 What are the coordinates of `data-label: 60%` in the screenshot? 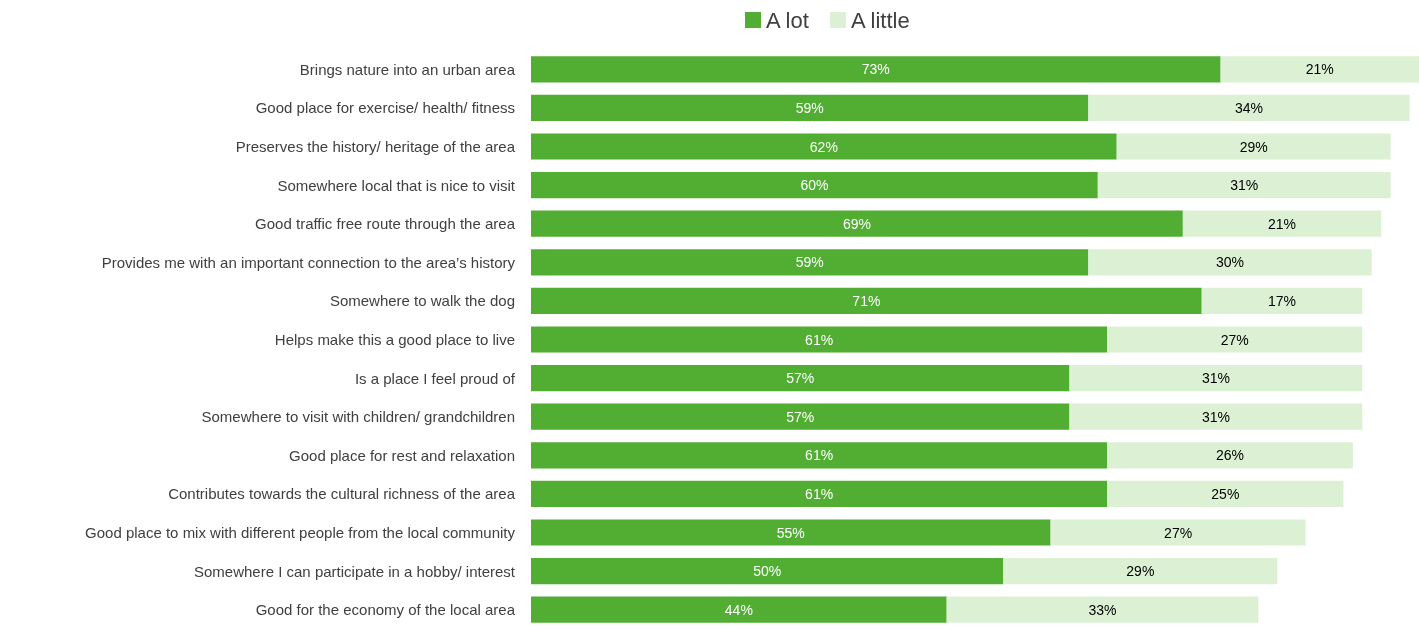 It's located at (814, 185).